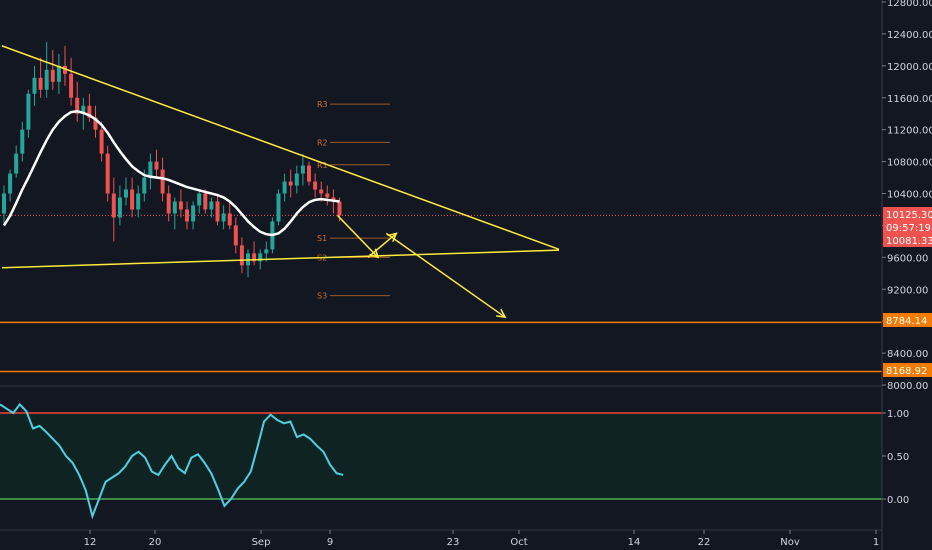 This screenshot has height=550, width=932. What do you see at coordinates (790, 542) in the screenshot?
I see `time-tick-label: Nov` at bounding box center [790, 542].